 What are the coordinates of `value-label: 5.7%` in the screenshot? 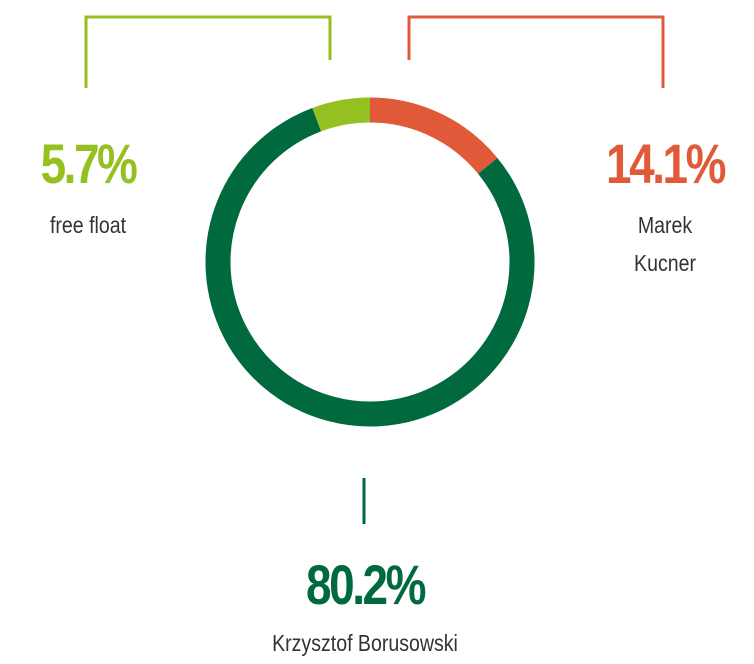 It's located at (89, 163).